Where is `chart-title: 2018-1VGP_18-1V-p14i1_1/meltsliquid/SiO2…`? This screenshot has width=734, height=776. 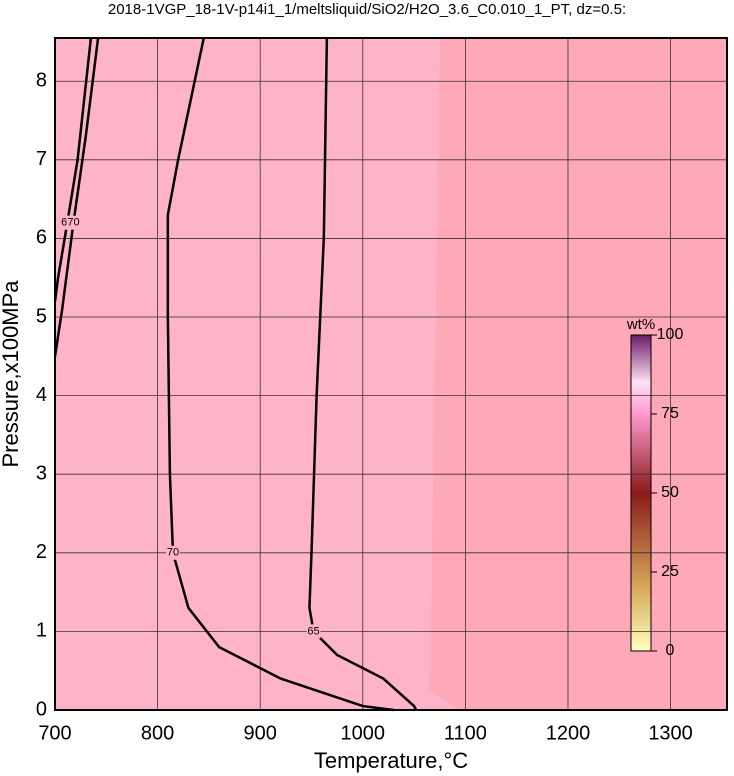 chart-title: 2018-1VGP_18-1V-p14i1_1/meltsliquid/SiO2… is located at coordinates (367, 9).